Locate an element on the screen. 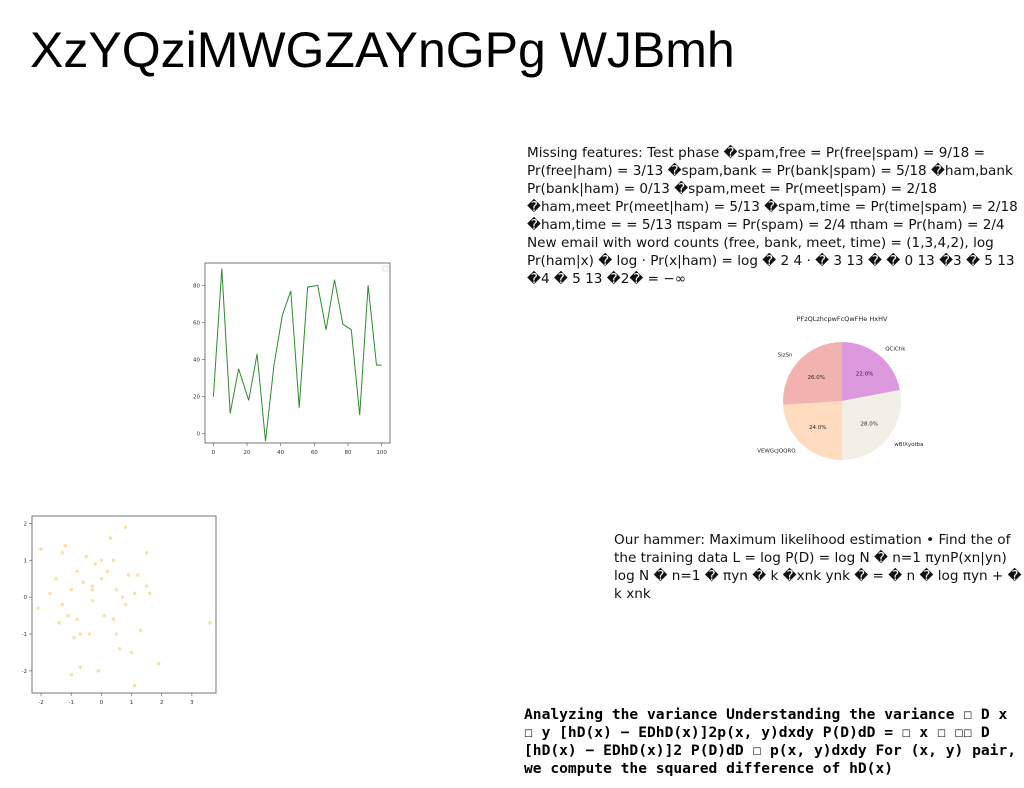 The width and height of the screenshot is (1024, 788). scatter-chart-xtick-label: 2 is located at coordinates (162, 703).